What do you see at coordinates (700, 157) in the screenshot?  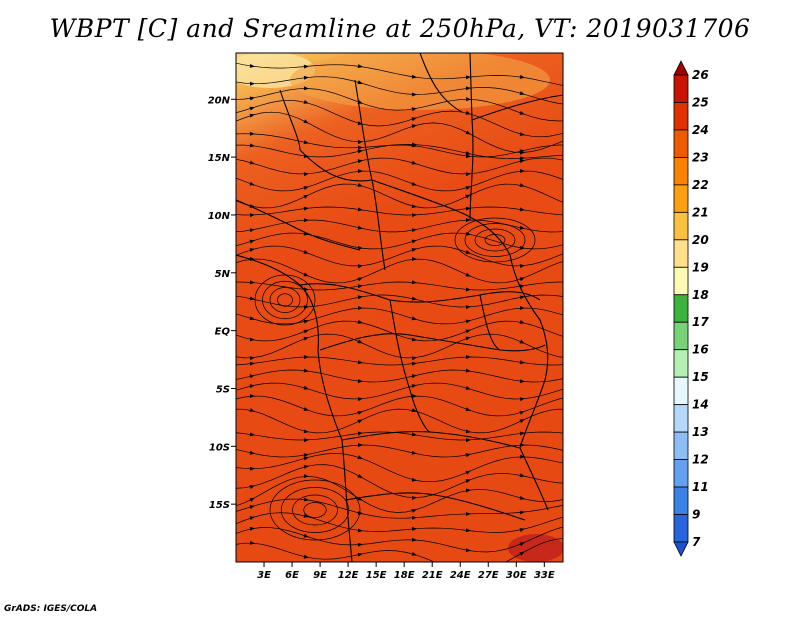 I see `colorbar-label: 23` at bounding box center [700, 157].